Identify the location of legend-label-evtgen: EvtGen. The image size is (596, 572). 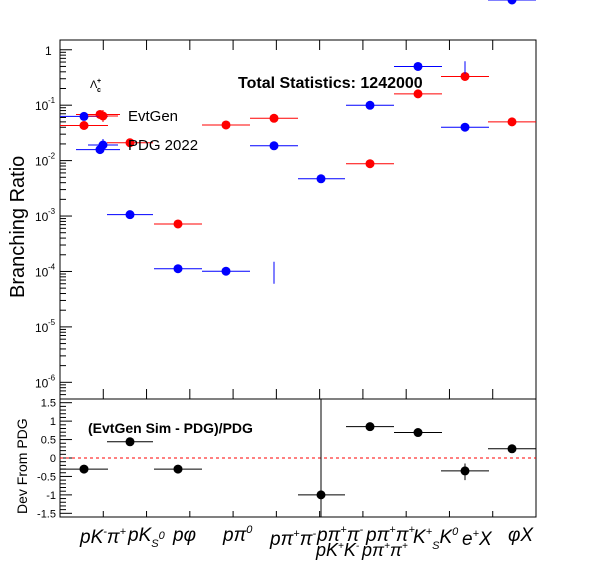
(153, 116).